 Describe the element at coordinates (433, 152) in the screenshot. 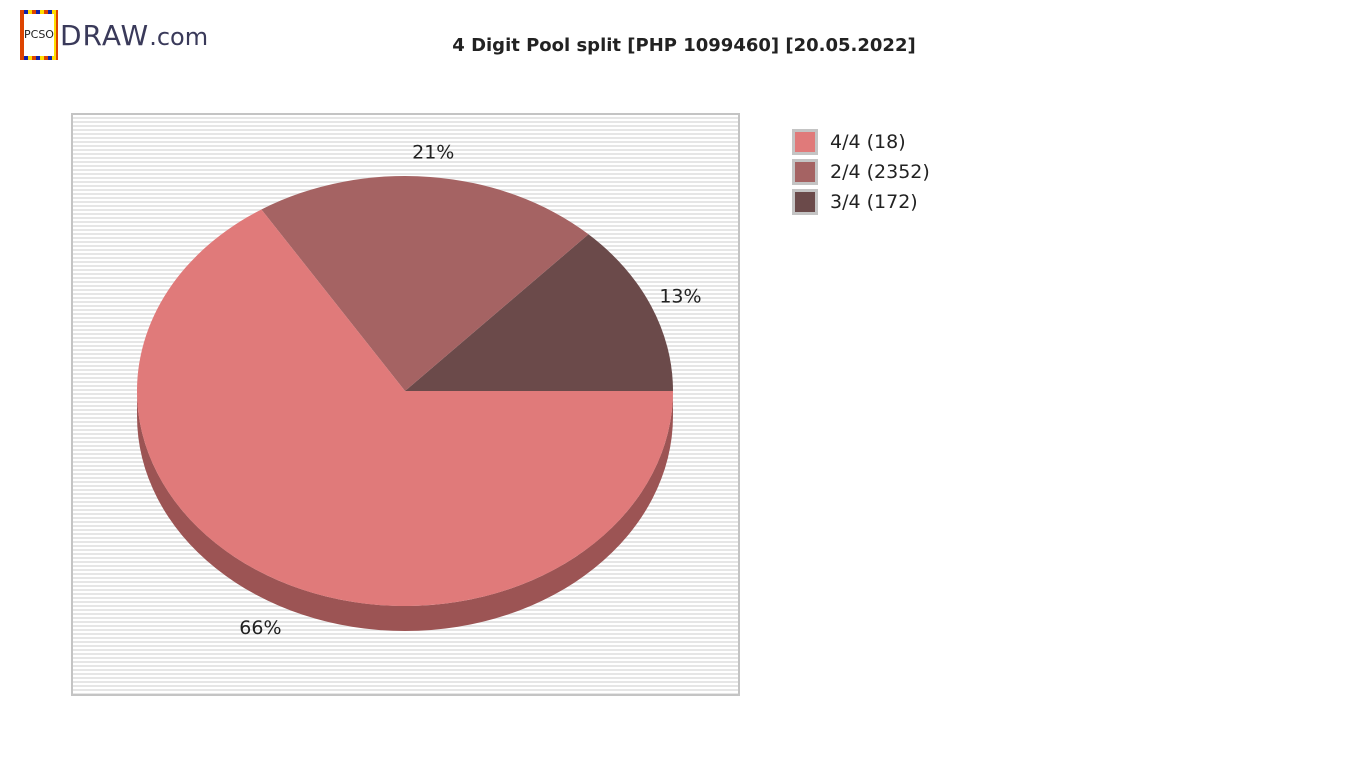

I see `slice-label: 21%` at that location.